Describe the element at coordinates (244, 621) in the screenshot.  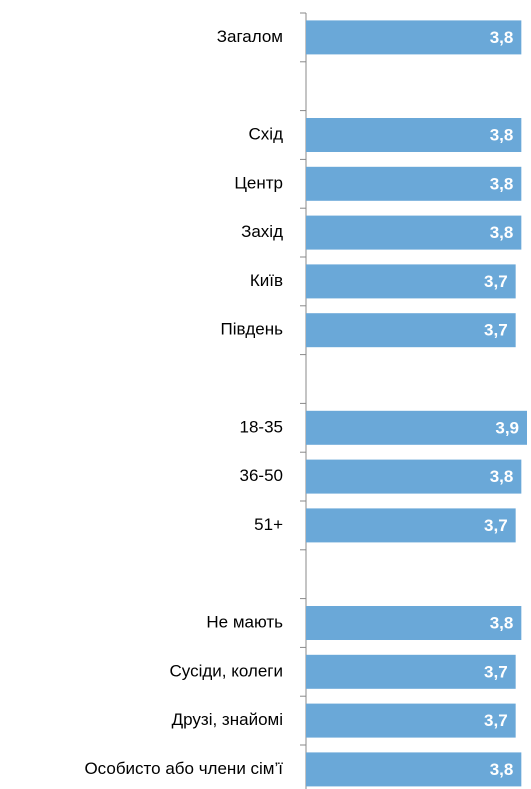
I see `category-label: Не мають` at that location.